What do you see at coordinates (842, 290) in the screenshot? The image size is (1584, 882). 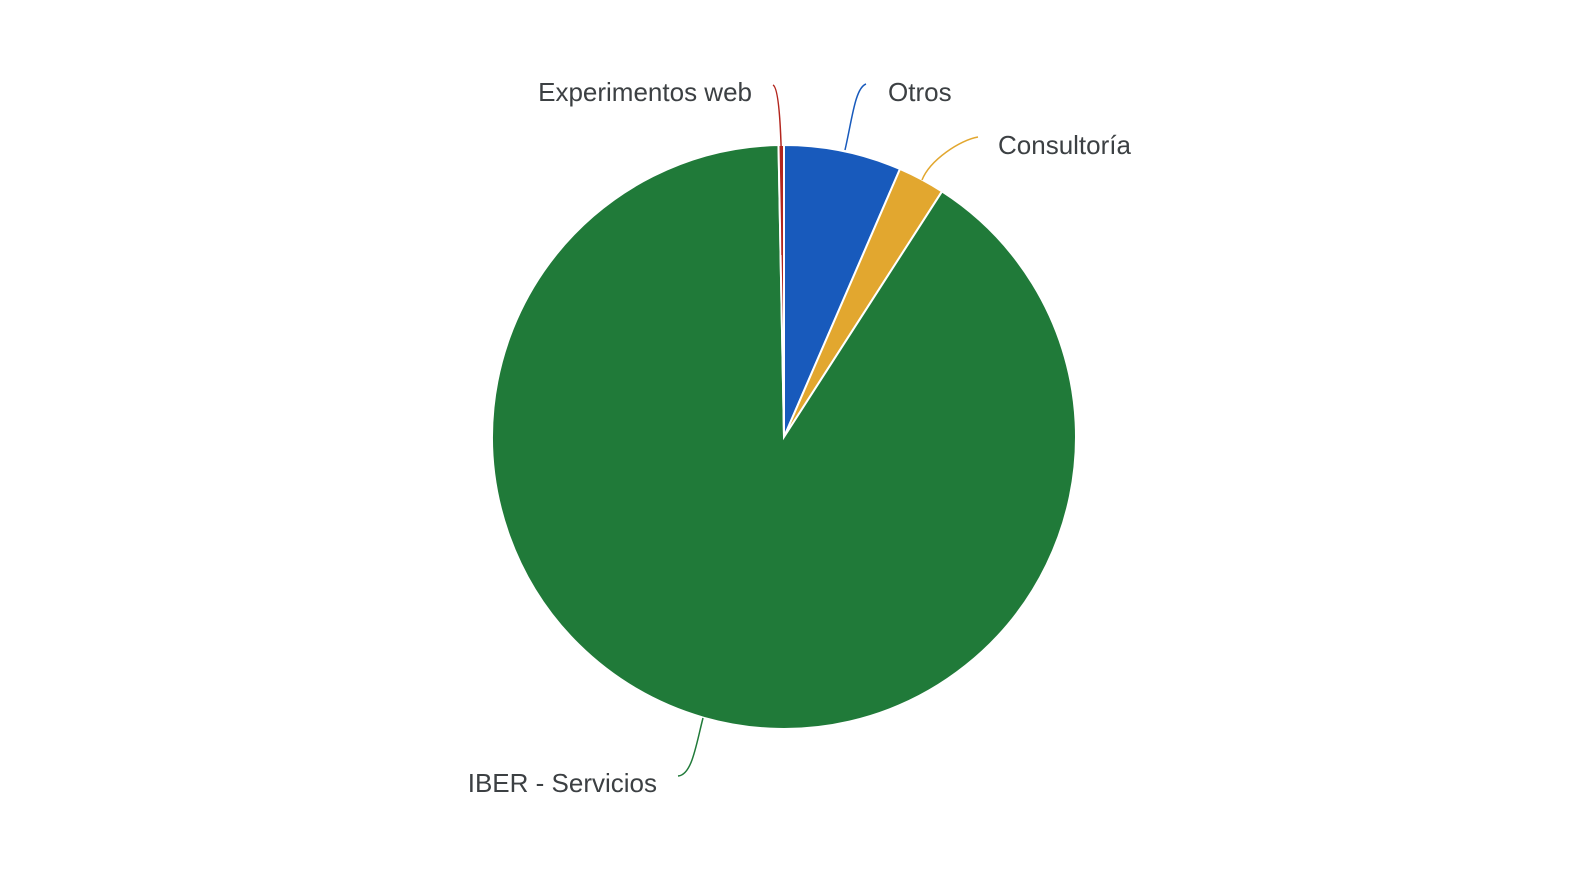 I see `pie-slice` at bounding box center [842, 290].